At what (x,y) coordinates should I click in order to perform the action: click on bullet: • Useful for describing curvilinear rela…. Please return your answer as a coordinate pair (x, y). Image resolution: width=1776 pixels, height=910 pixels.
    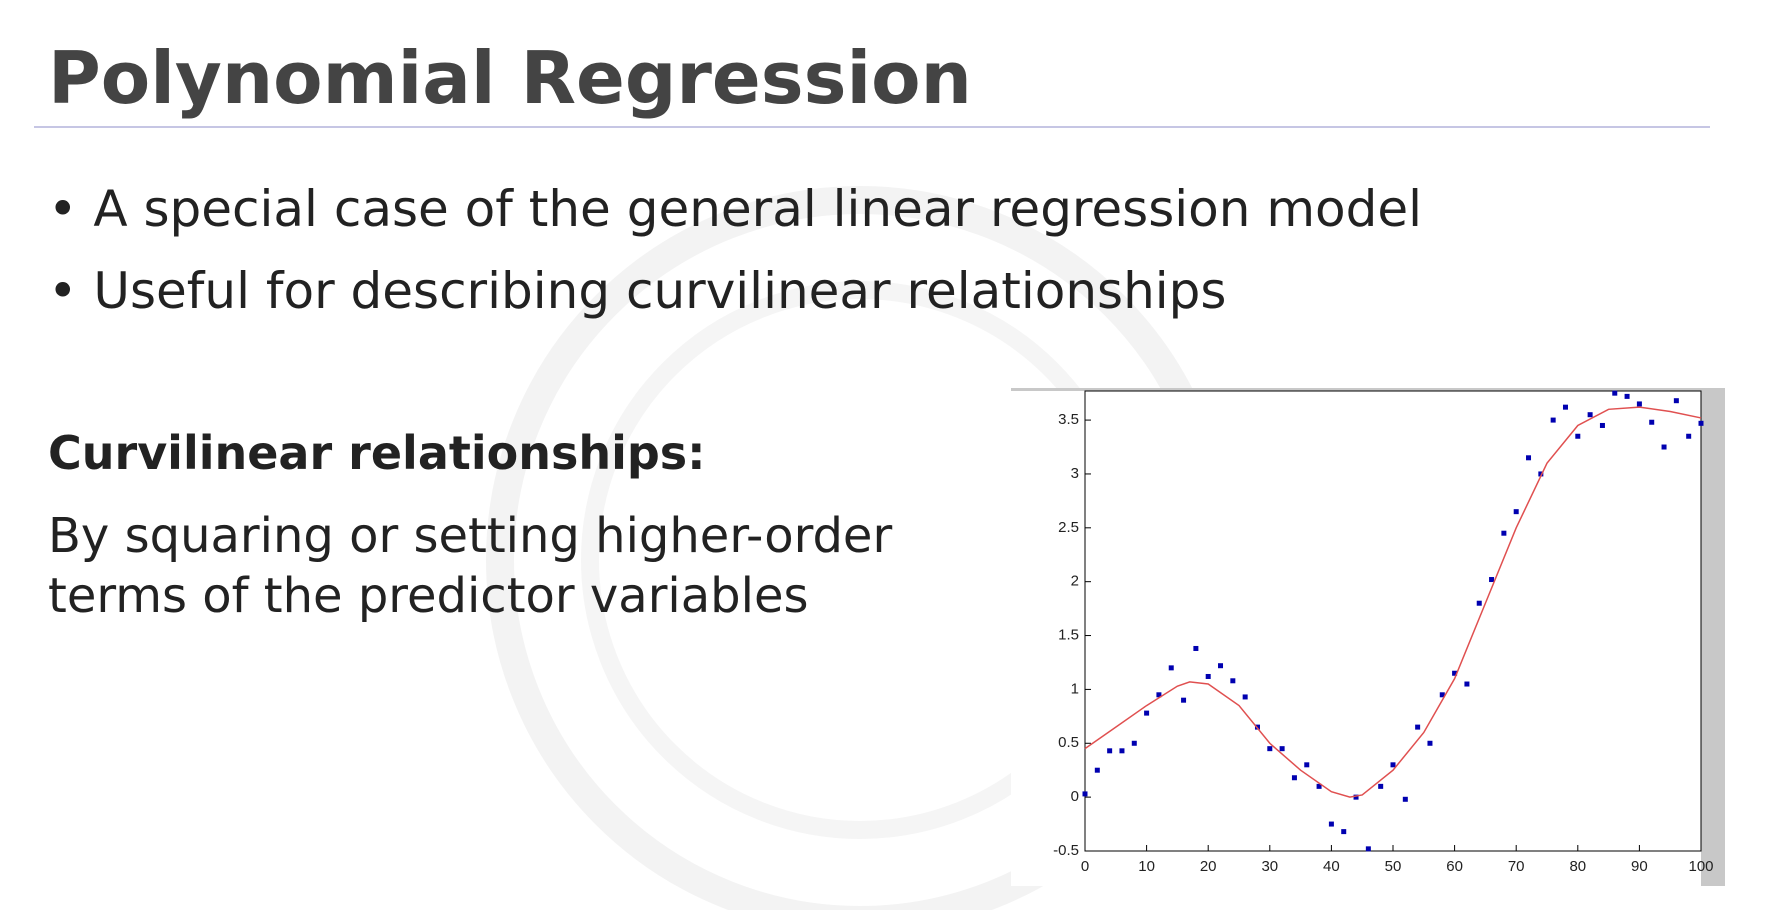
    Looking at the image, I should click on (637, 291).